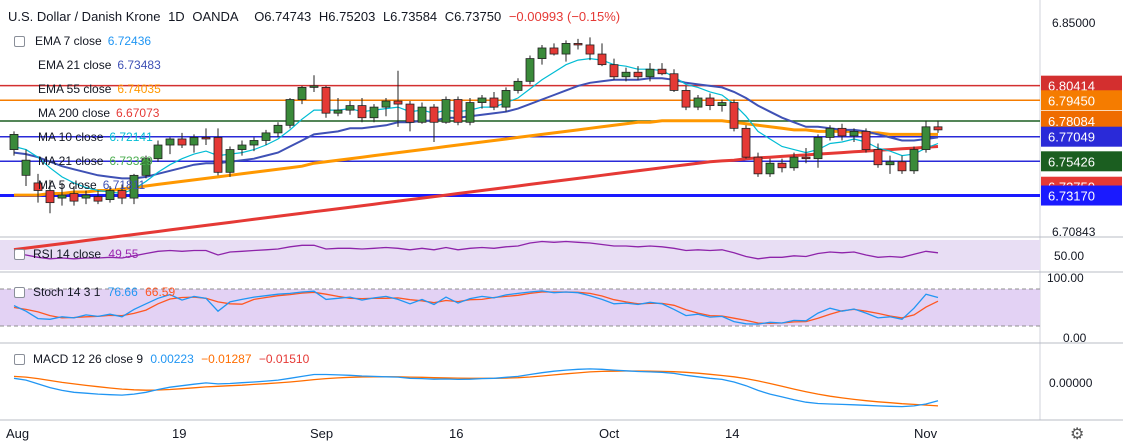  What do you see at coordinates (139, 89) in the screenshot?
I see `legend-value: 6.74035` at bounding box center [139, 89].